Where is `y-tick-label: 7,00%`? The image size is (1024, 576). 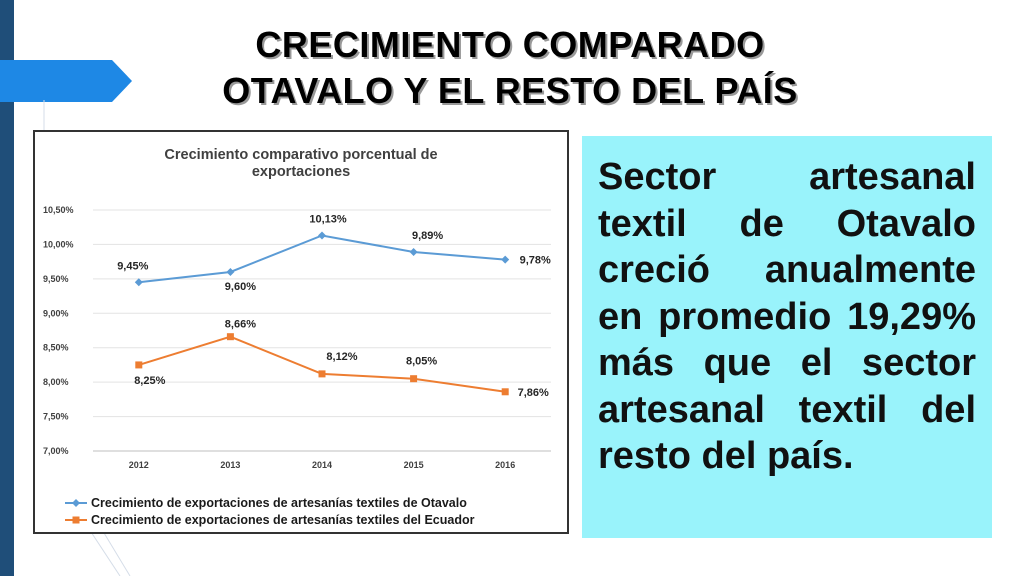
y-tick-label: 7,00% is located at coordinates (56, 451).